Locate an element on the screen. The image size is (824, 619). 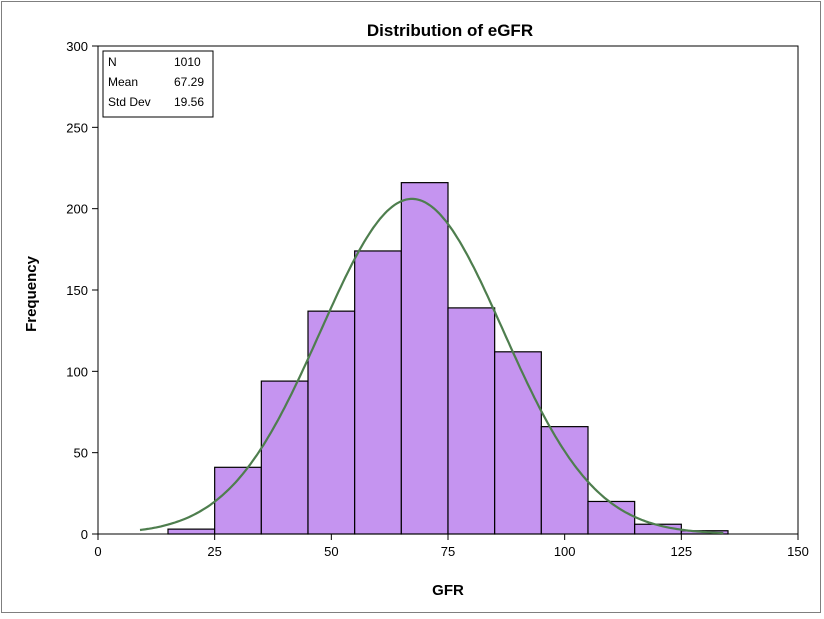
x-tick-label-150: 150 is located at coordinates (798, 551).